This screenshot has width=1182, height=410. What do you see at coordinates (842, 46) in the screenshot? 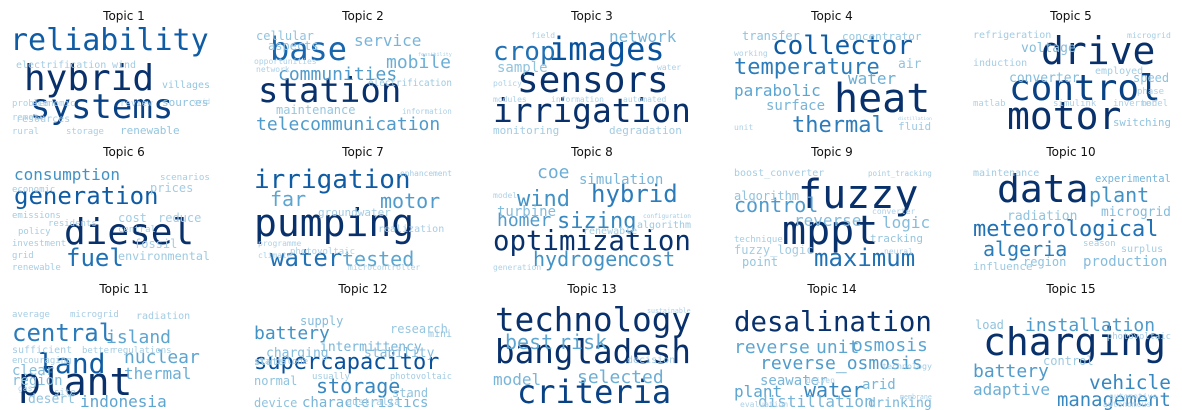
I see `cloud-word: collector` at bounding box center [842, 46].